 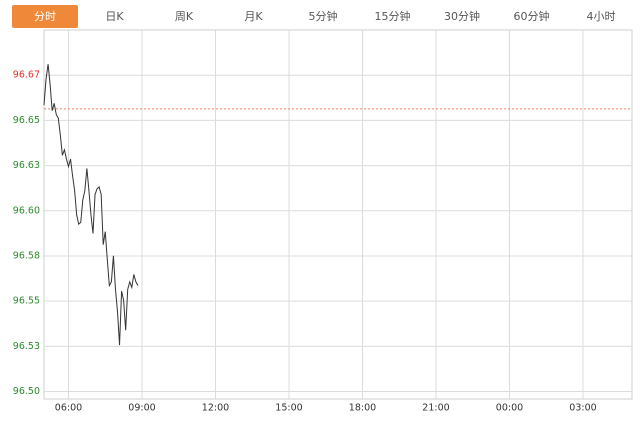 I want to click on y-tick-label: 96.55, so click(x=26, y=301).